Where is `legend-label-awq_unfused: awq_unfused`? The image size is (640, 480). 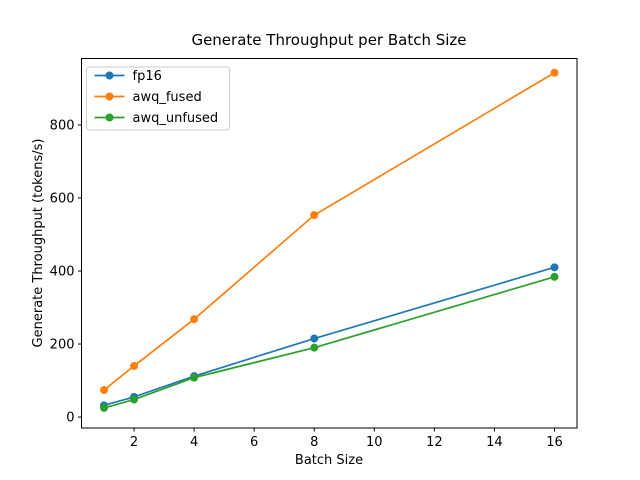
legend-label-awq_unfused: awq_unfused is located at coordinates (176, 118).